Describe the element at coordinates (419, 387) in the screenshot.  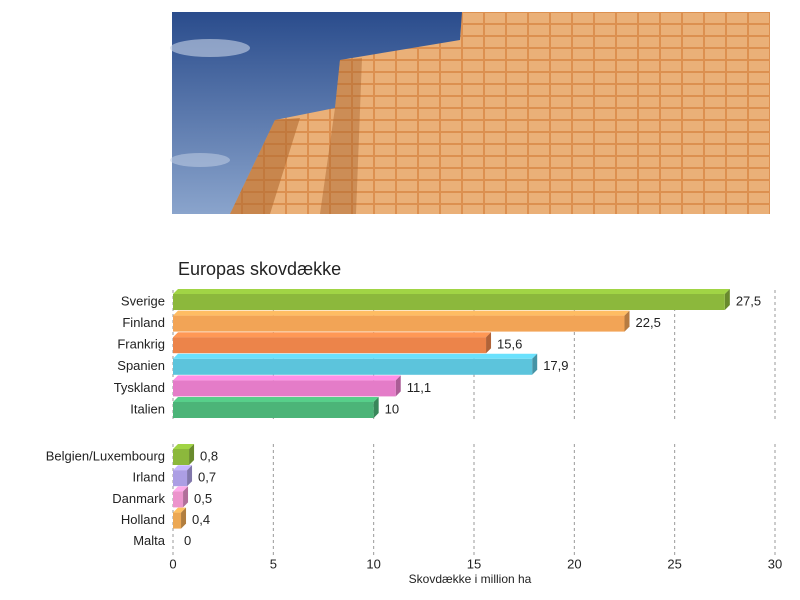
I see `value-label: 11,1` at that location.